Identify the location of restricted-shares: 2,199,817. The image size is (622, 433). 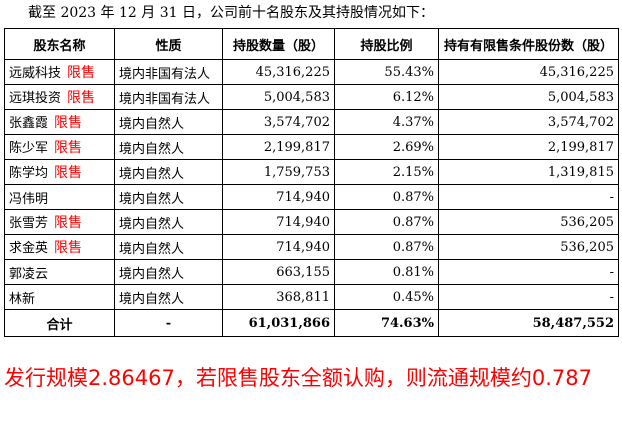
(528, 147).